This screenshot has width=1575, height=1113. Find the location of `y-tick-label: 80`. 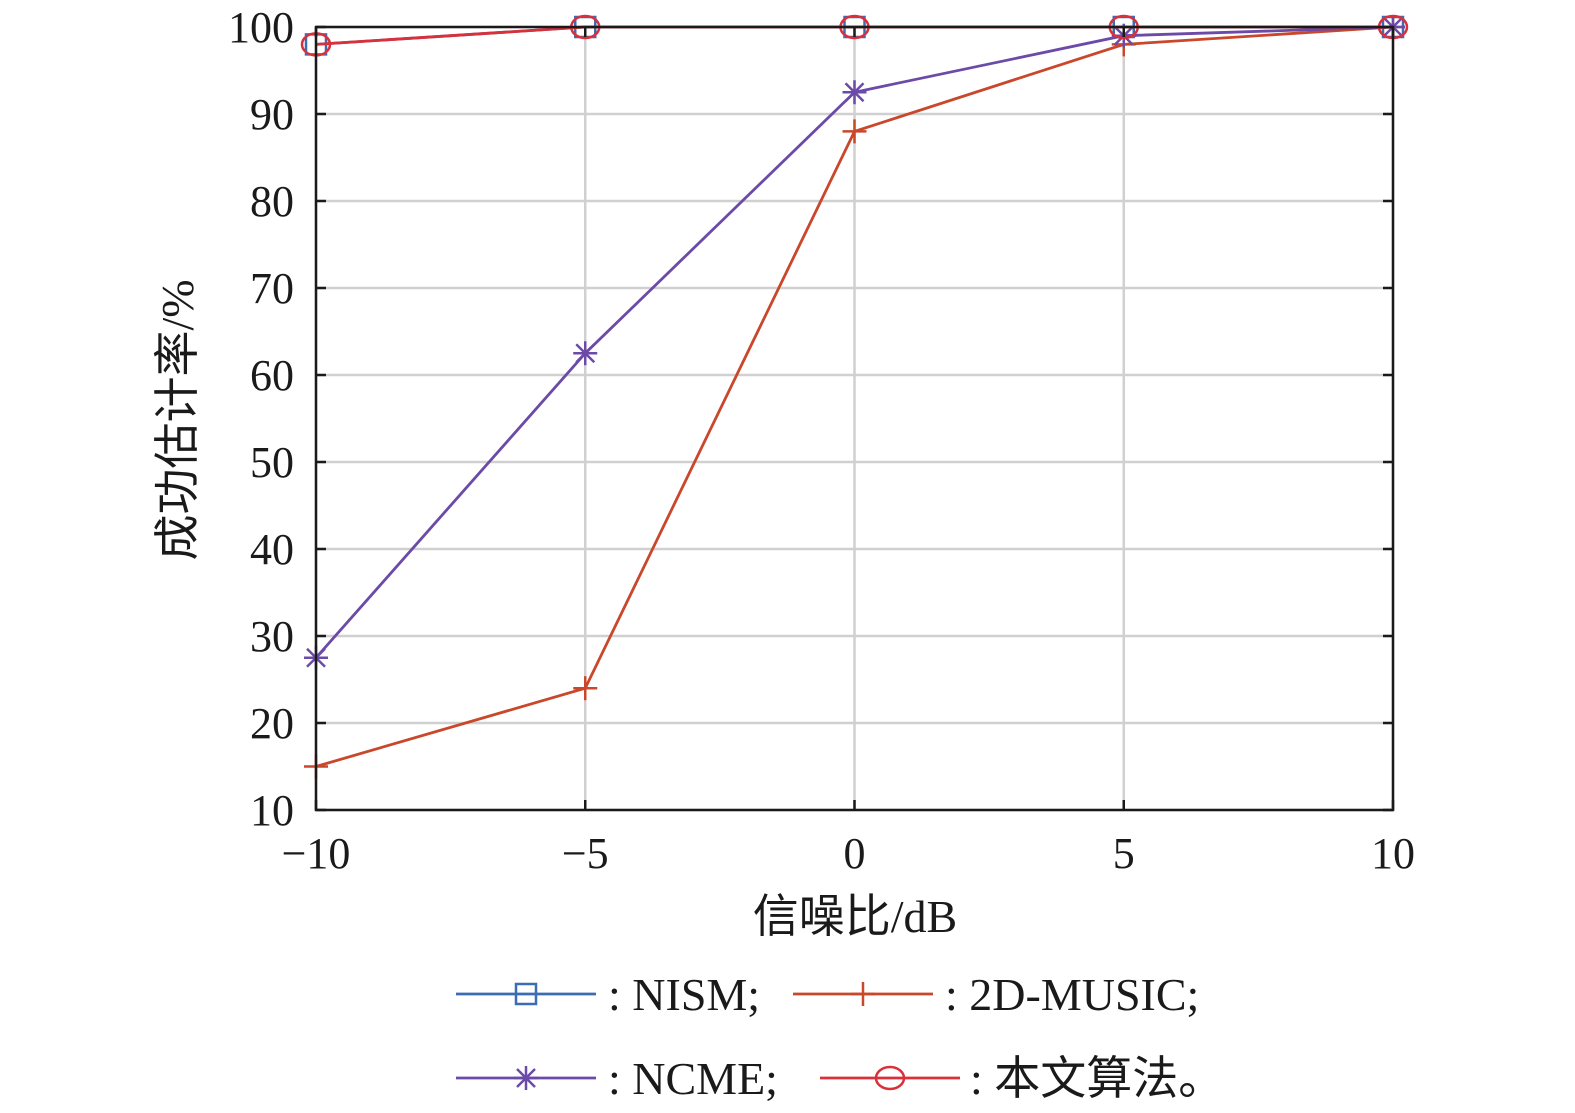

y-tick-label: 80 is located at coordinates (272, 201).